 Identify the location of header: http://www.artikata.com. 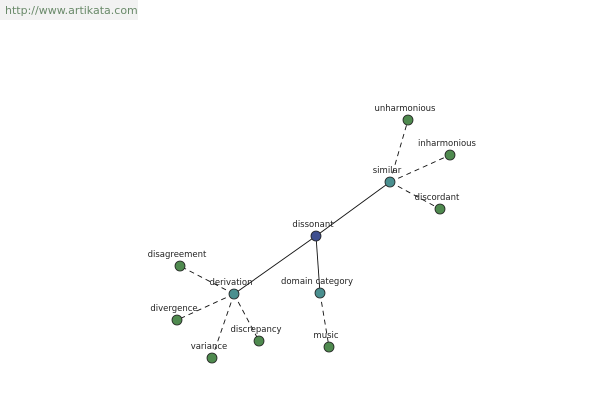
(69, 10).